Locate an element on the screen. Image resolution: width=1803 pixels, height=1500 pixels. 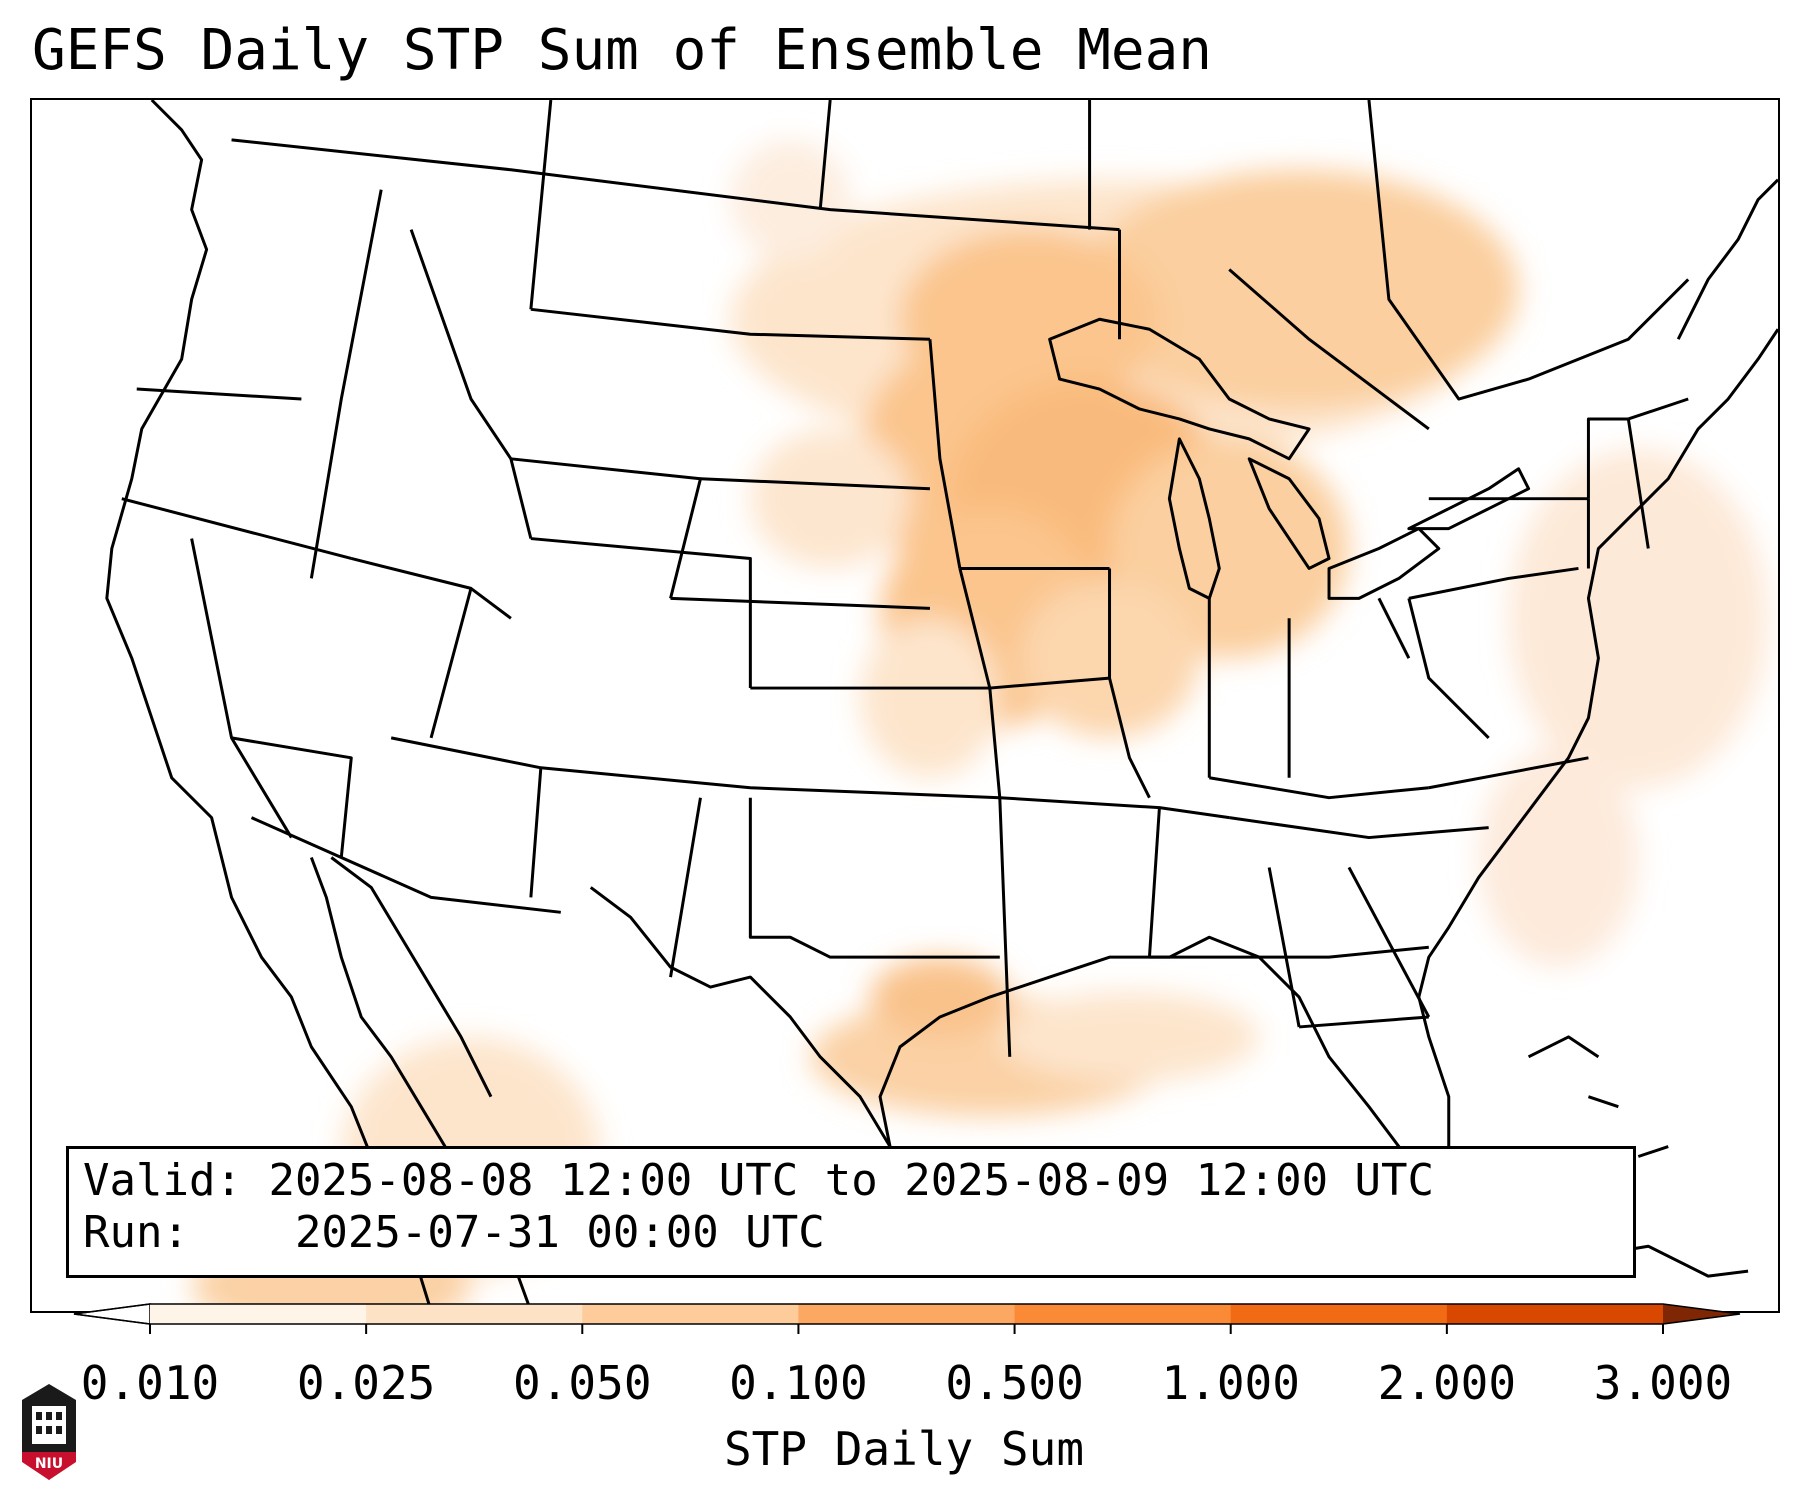
colorbar-extend-max is located at coordinates (1701, 1314).